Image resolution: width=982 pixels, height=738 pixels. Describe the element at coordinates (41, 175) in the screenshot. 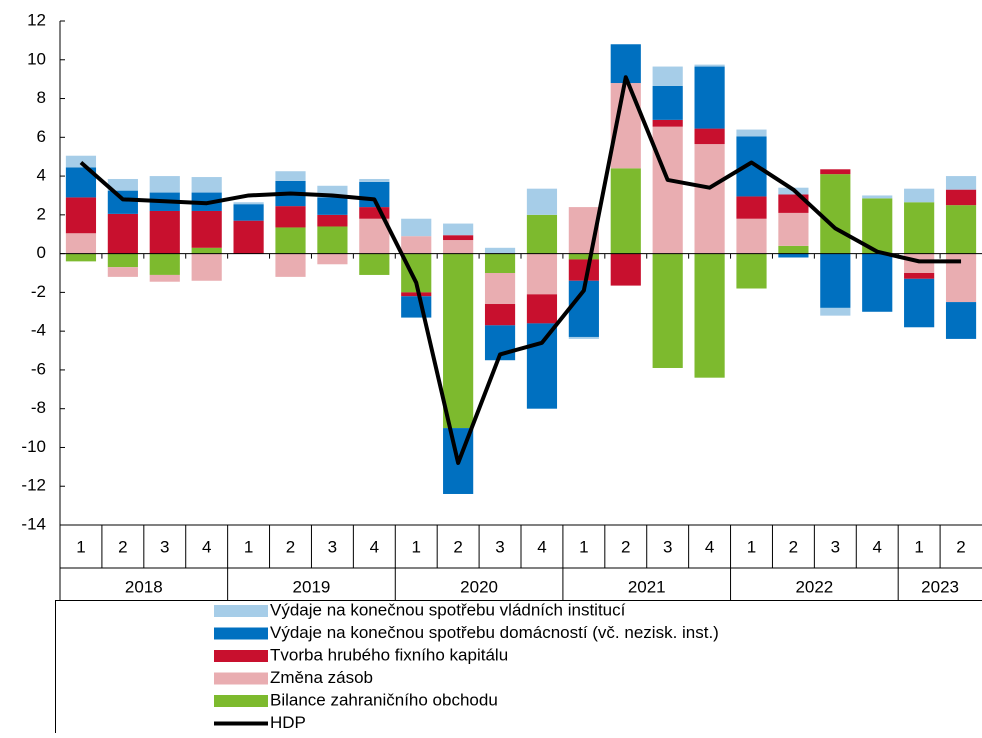

I see `y-tick-label: 4` at that location.